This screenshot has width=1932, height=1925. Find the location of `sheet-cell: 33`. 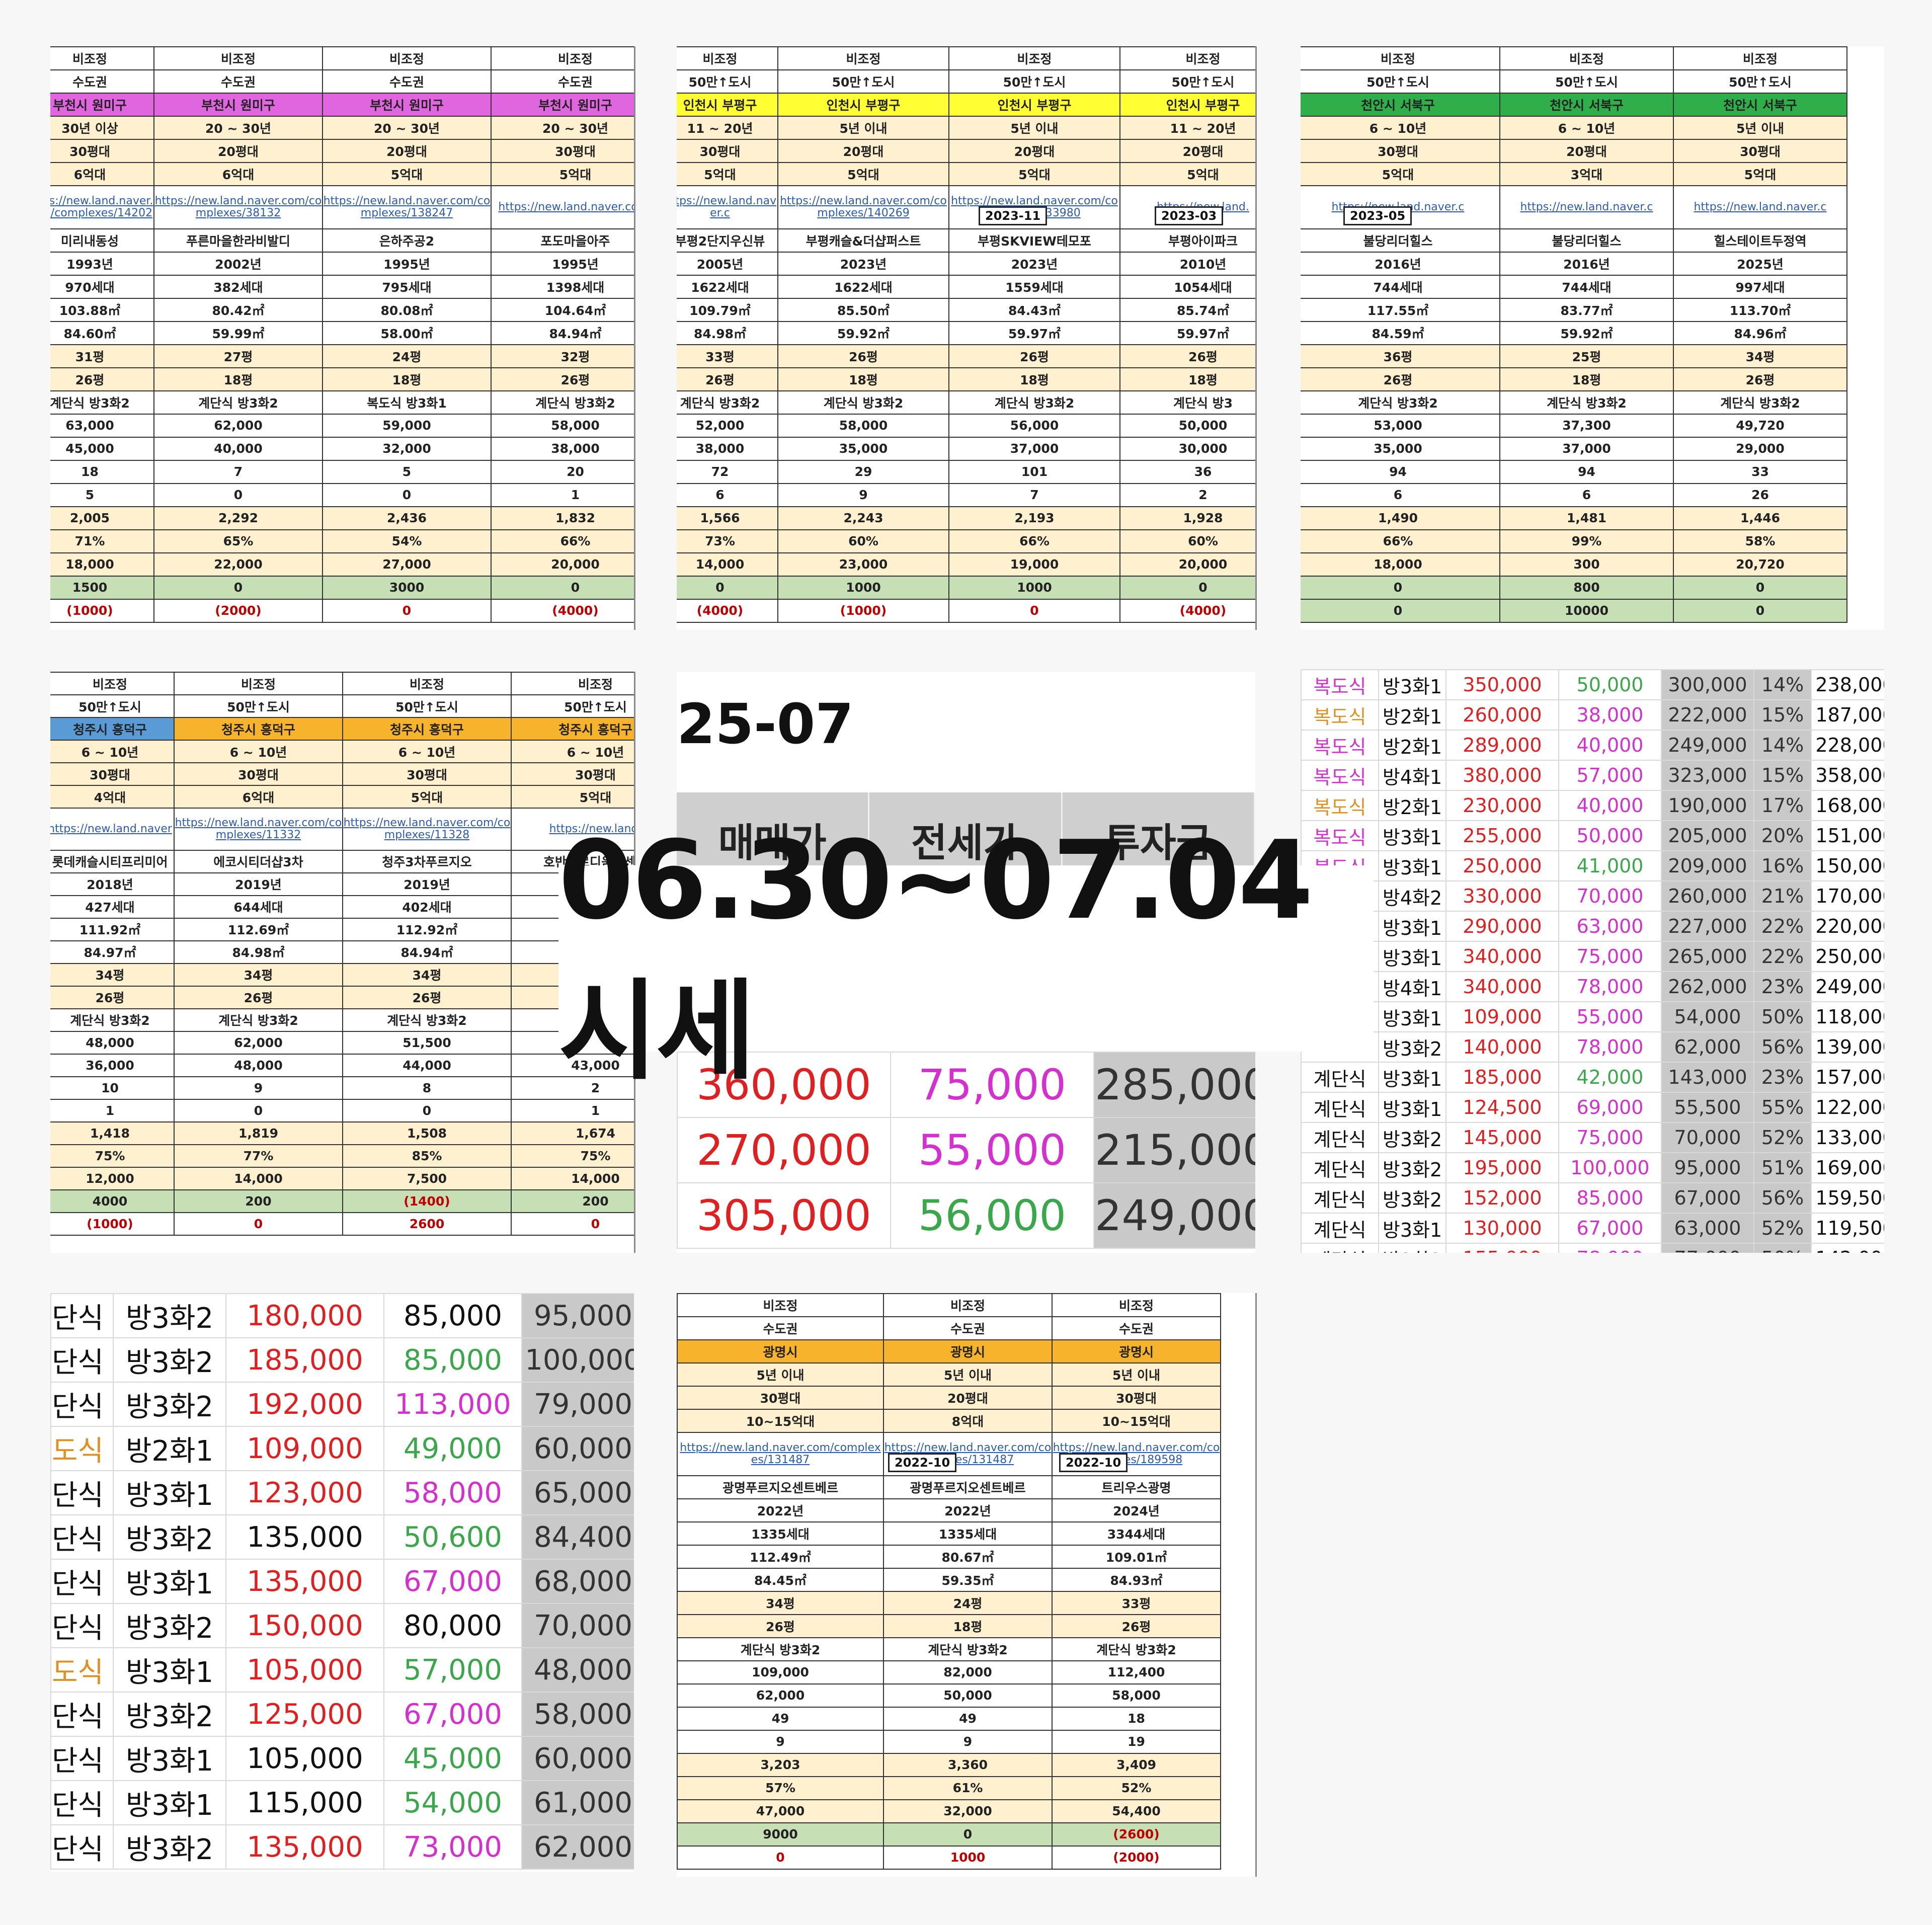

sheet-cell: 33 is located at coordinates (1760, 471).